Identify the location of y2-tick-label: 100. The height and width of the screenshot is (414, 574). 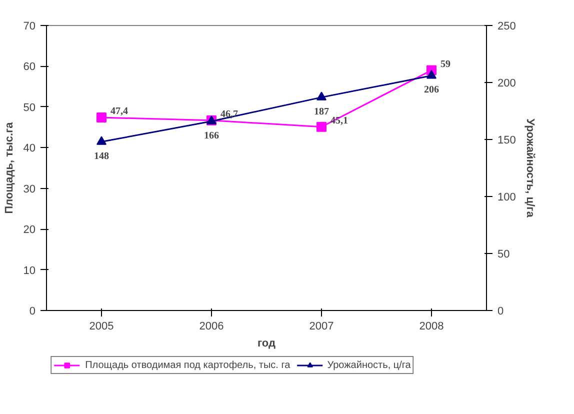
(507, 198).